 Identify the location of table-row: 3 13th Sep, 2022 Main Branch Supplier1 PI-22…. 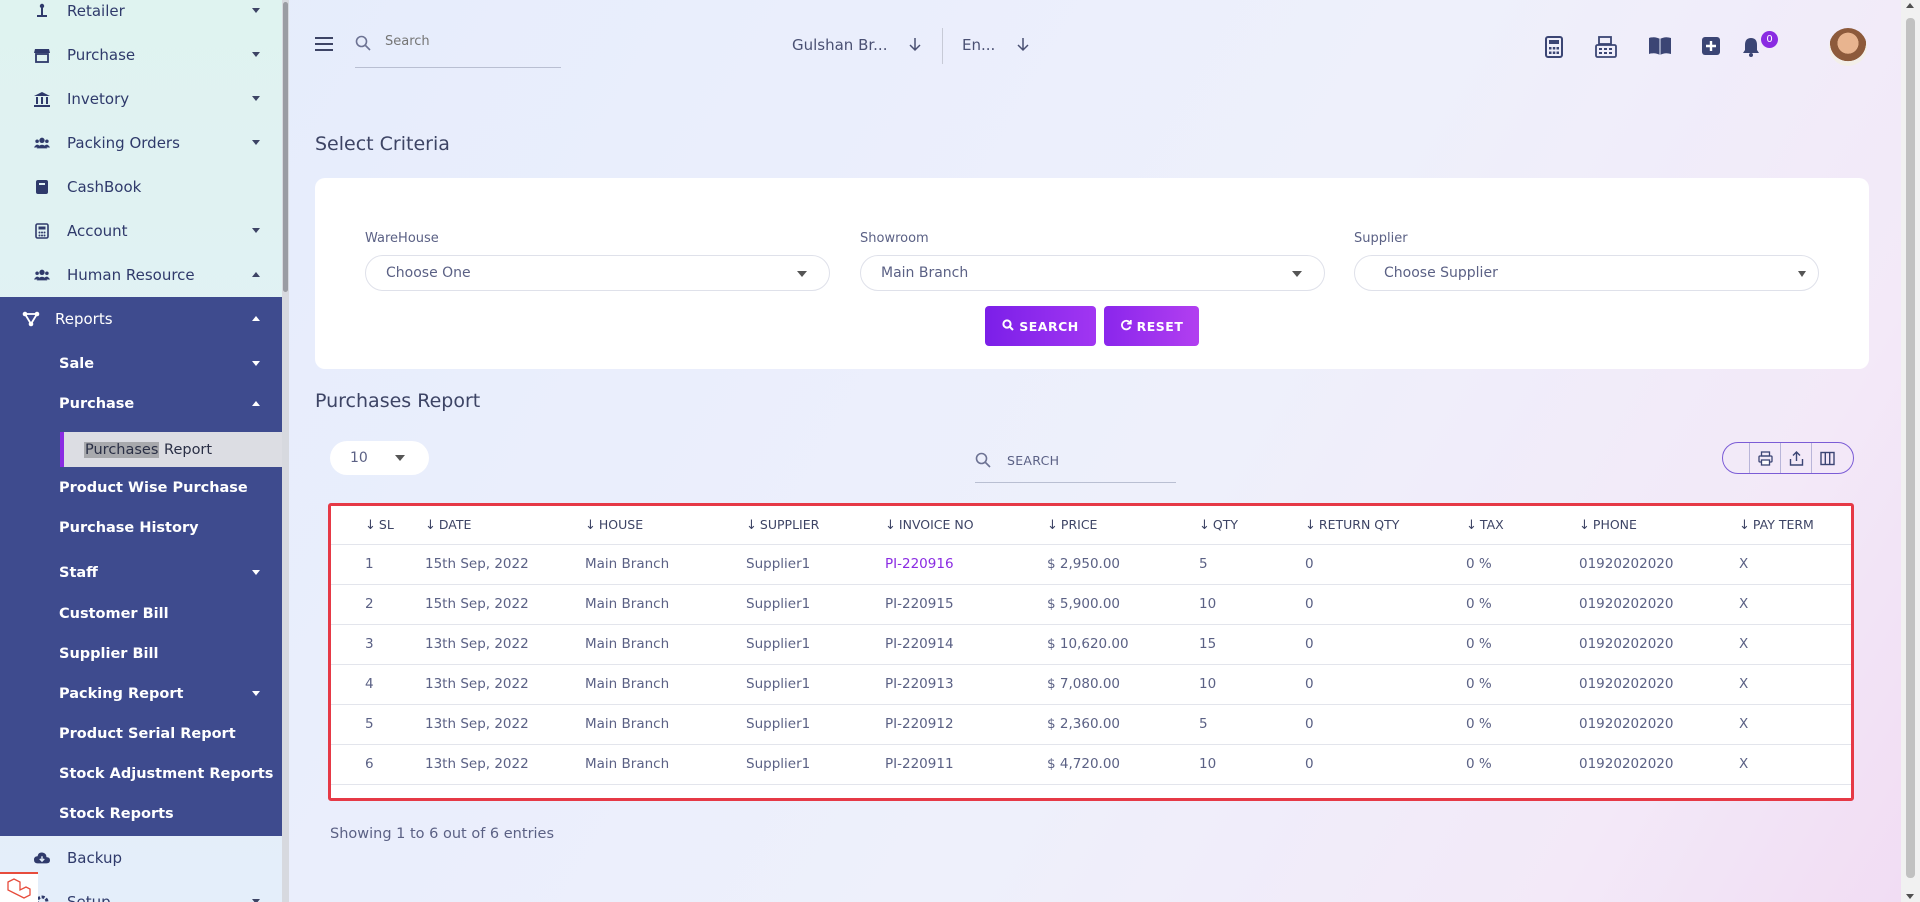
(1091, 644).